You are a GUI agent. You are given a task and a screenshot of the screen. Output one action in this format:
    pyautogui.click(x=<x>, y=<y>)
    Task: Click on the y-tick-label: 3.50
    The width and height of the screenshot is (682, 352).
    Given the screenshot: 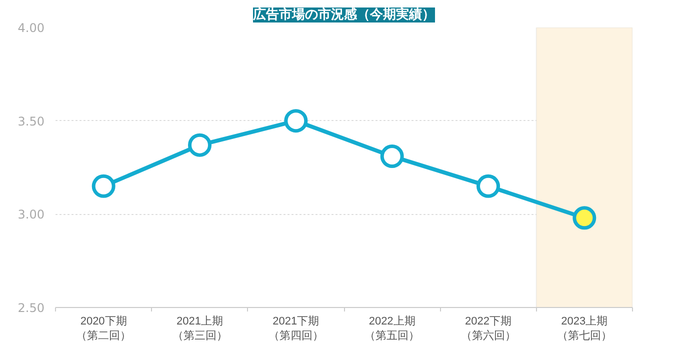 What is the action you would take?
    pyautogui.click(x=31, y=121)
    